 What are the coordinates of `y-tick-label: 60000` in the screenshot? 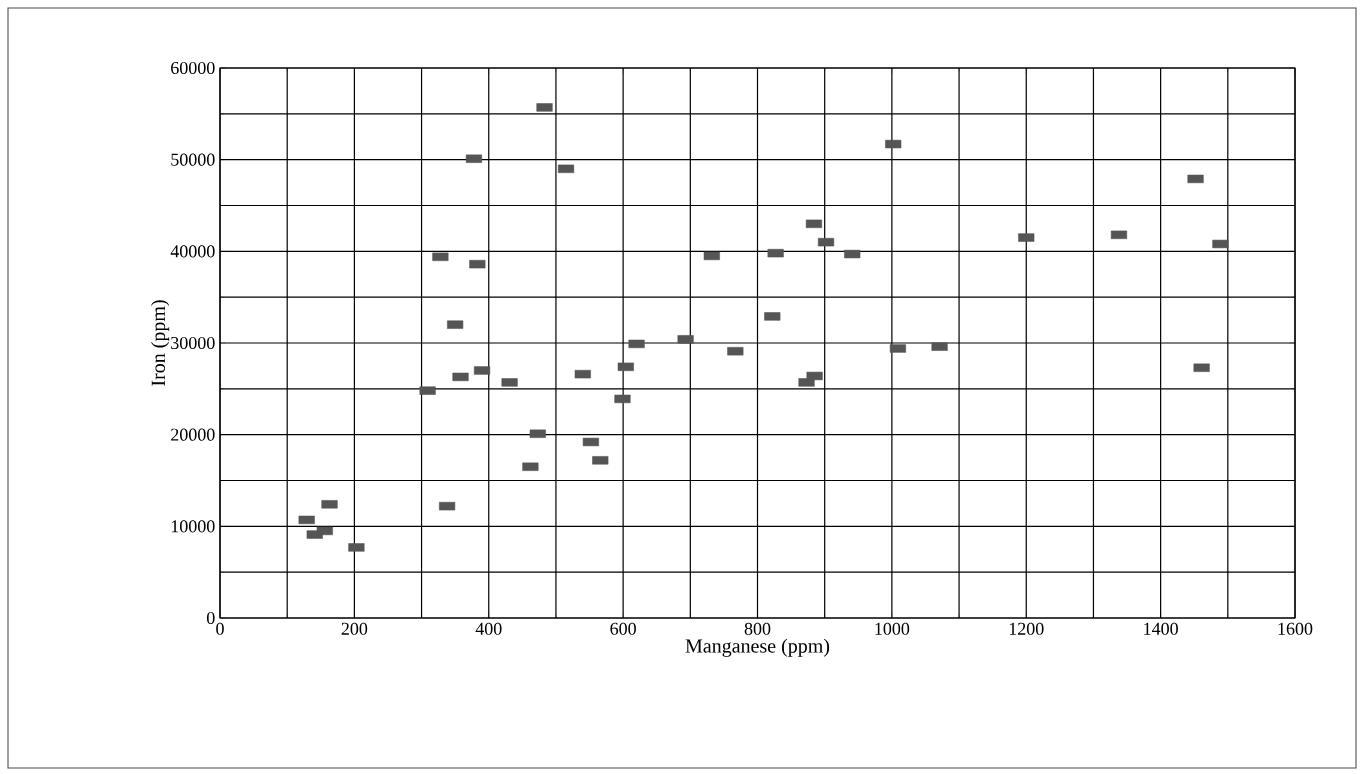 It's located at (193, 68).